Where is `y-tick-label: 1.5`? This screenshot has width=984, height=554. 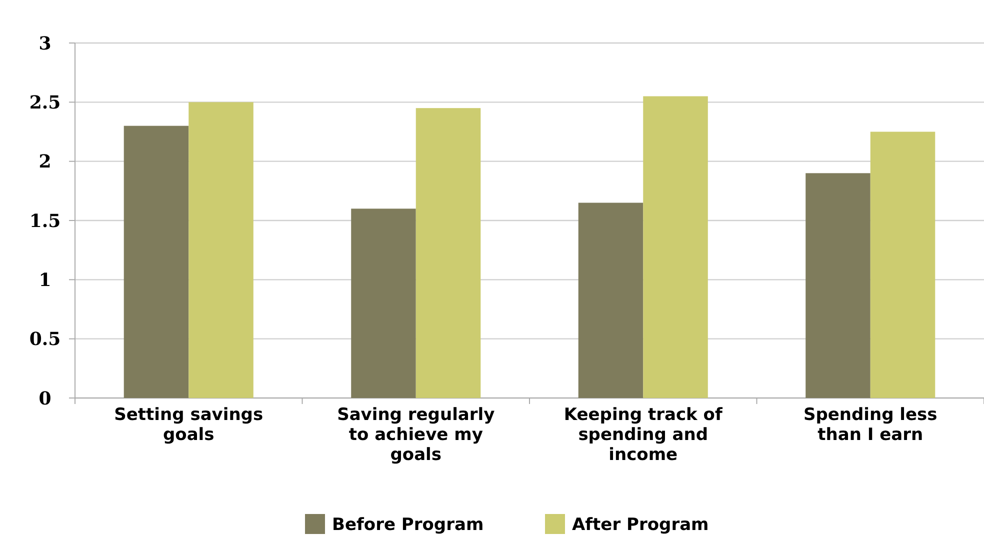
y-tick-label: 1.5 is located at coordinates (45, 221).